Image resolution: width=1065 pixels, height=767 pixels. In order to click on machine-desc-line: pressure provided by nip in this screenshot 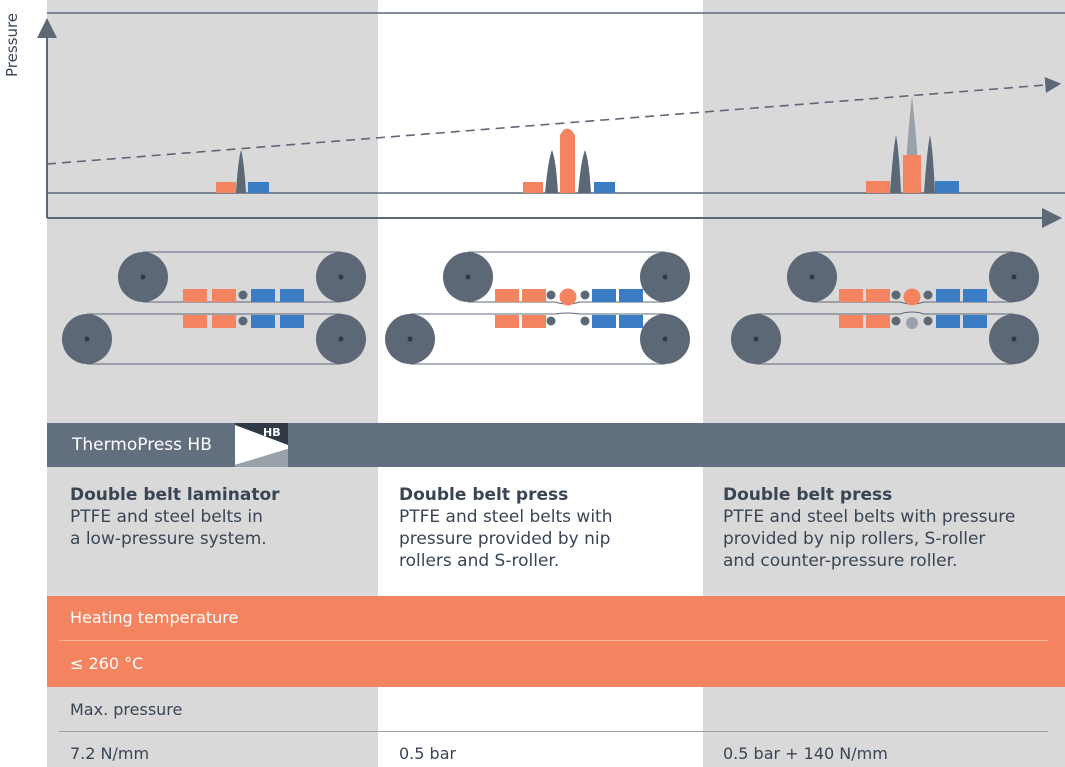, I will do `click(505, 539)`.